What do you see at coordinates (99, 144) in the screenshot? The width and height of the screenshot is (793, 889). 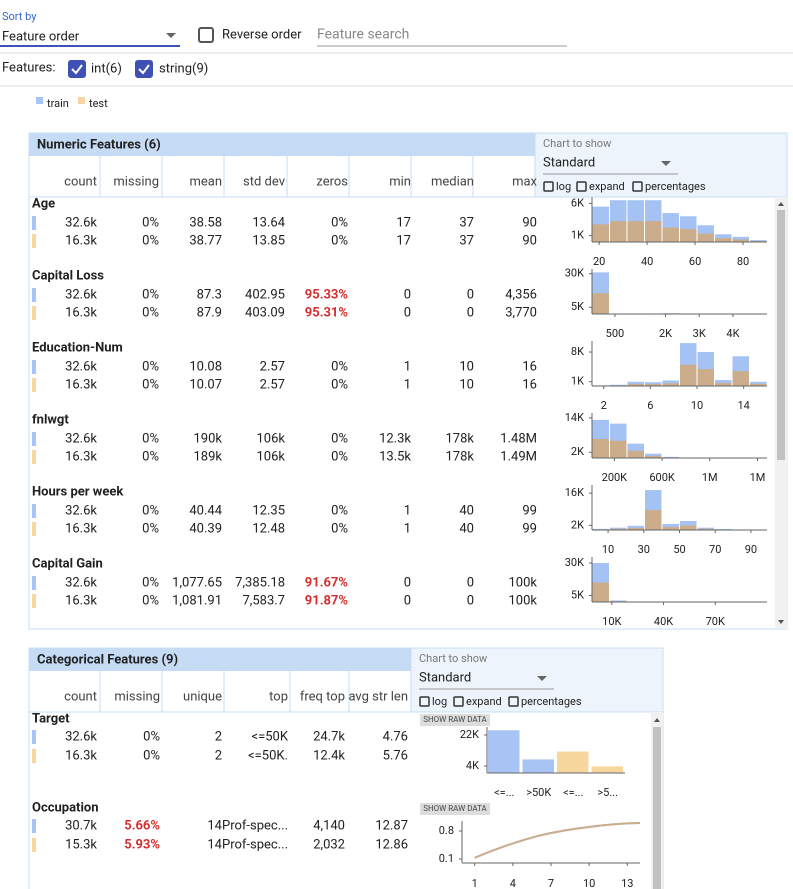 I see `table-title: Numeric Features (6)` at bounding box center [99, 144].